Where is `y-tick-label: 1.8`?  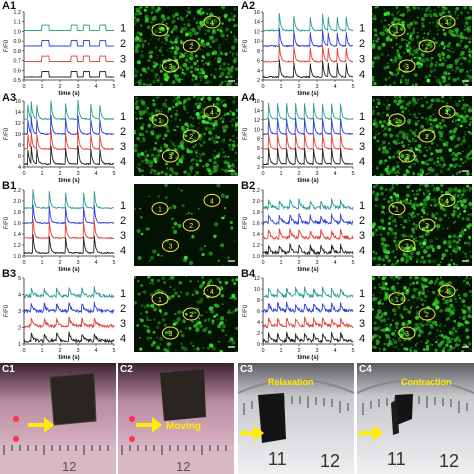 y-tick-label: 1.8 is located at coordinates (17, 213).